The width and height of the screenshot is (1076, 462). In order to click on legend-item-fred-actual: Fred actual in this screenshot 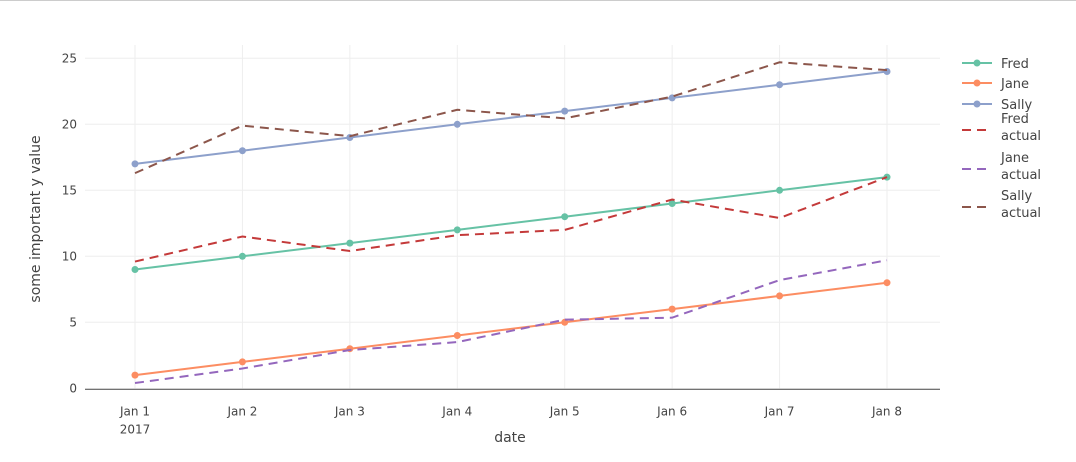, I will do `click(1001, 128)`.